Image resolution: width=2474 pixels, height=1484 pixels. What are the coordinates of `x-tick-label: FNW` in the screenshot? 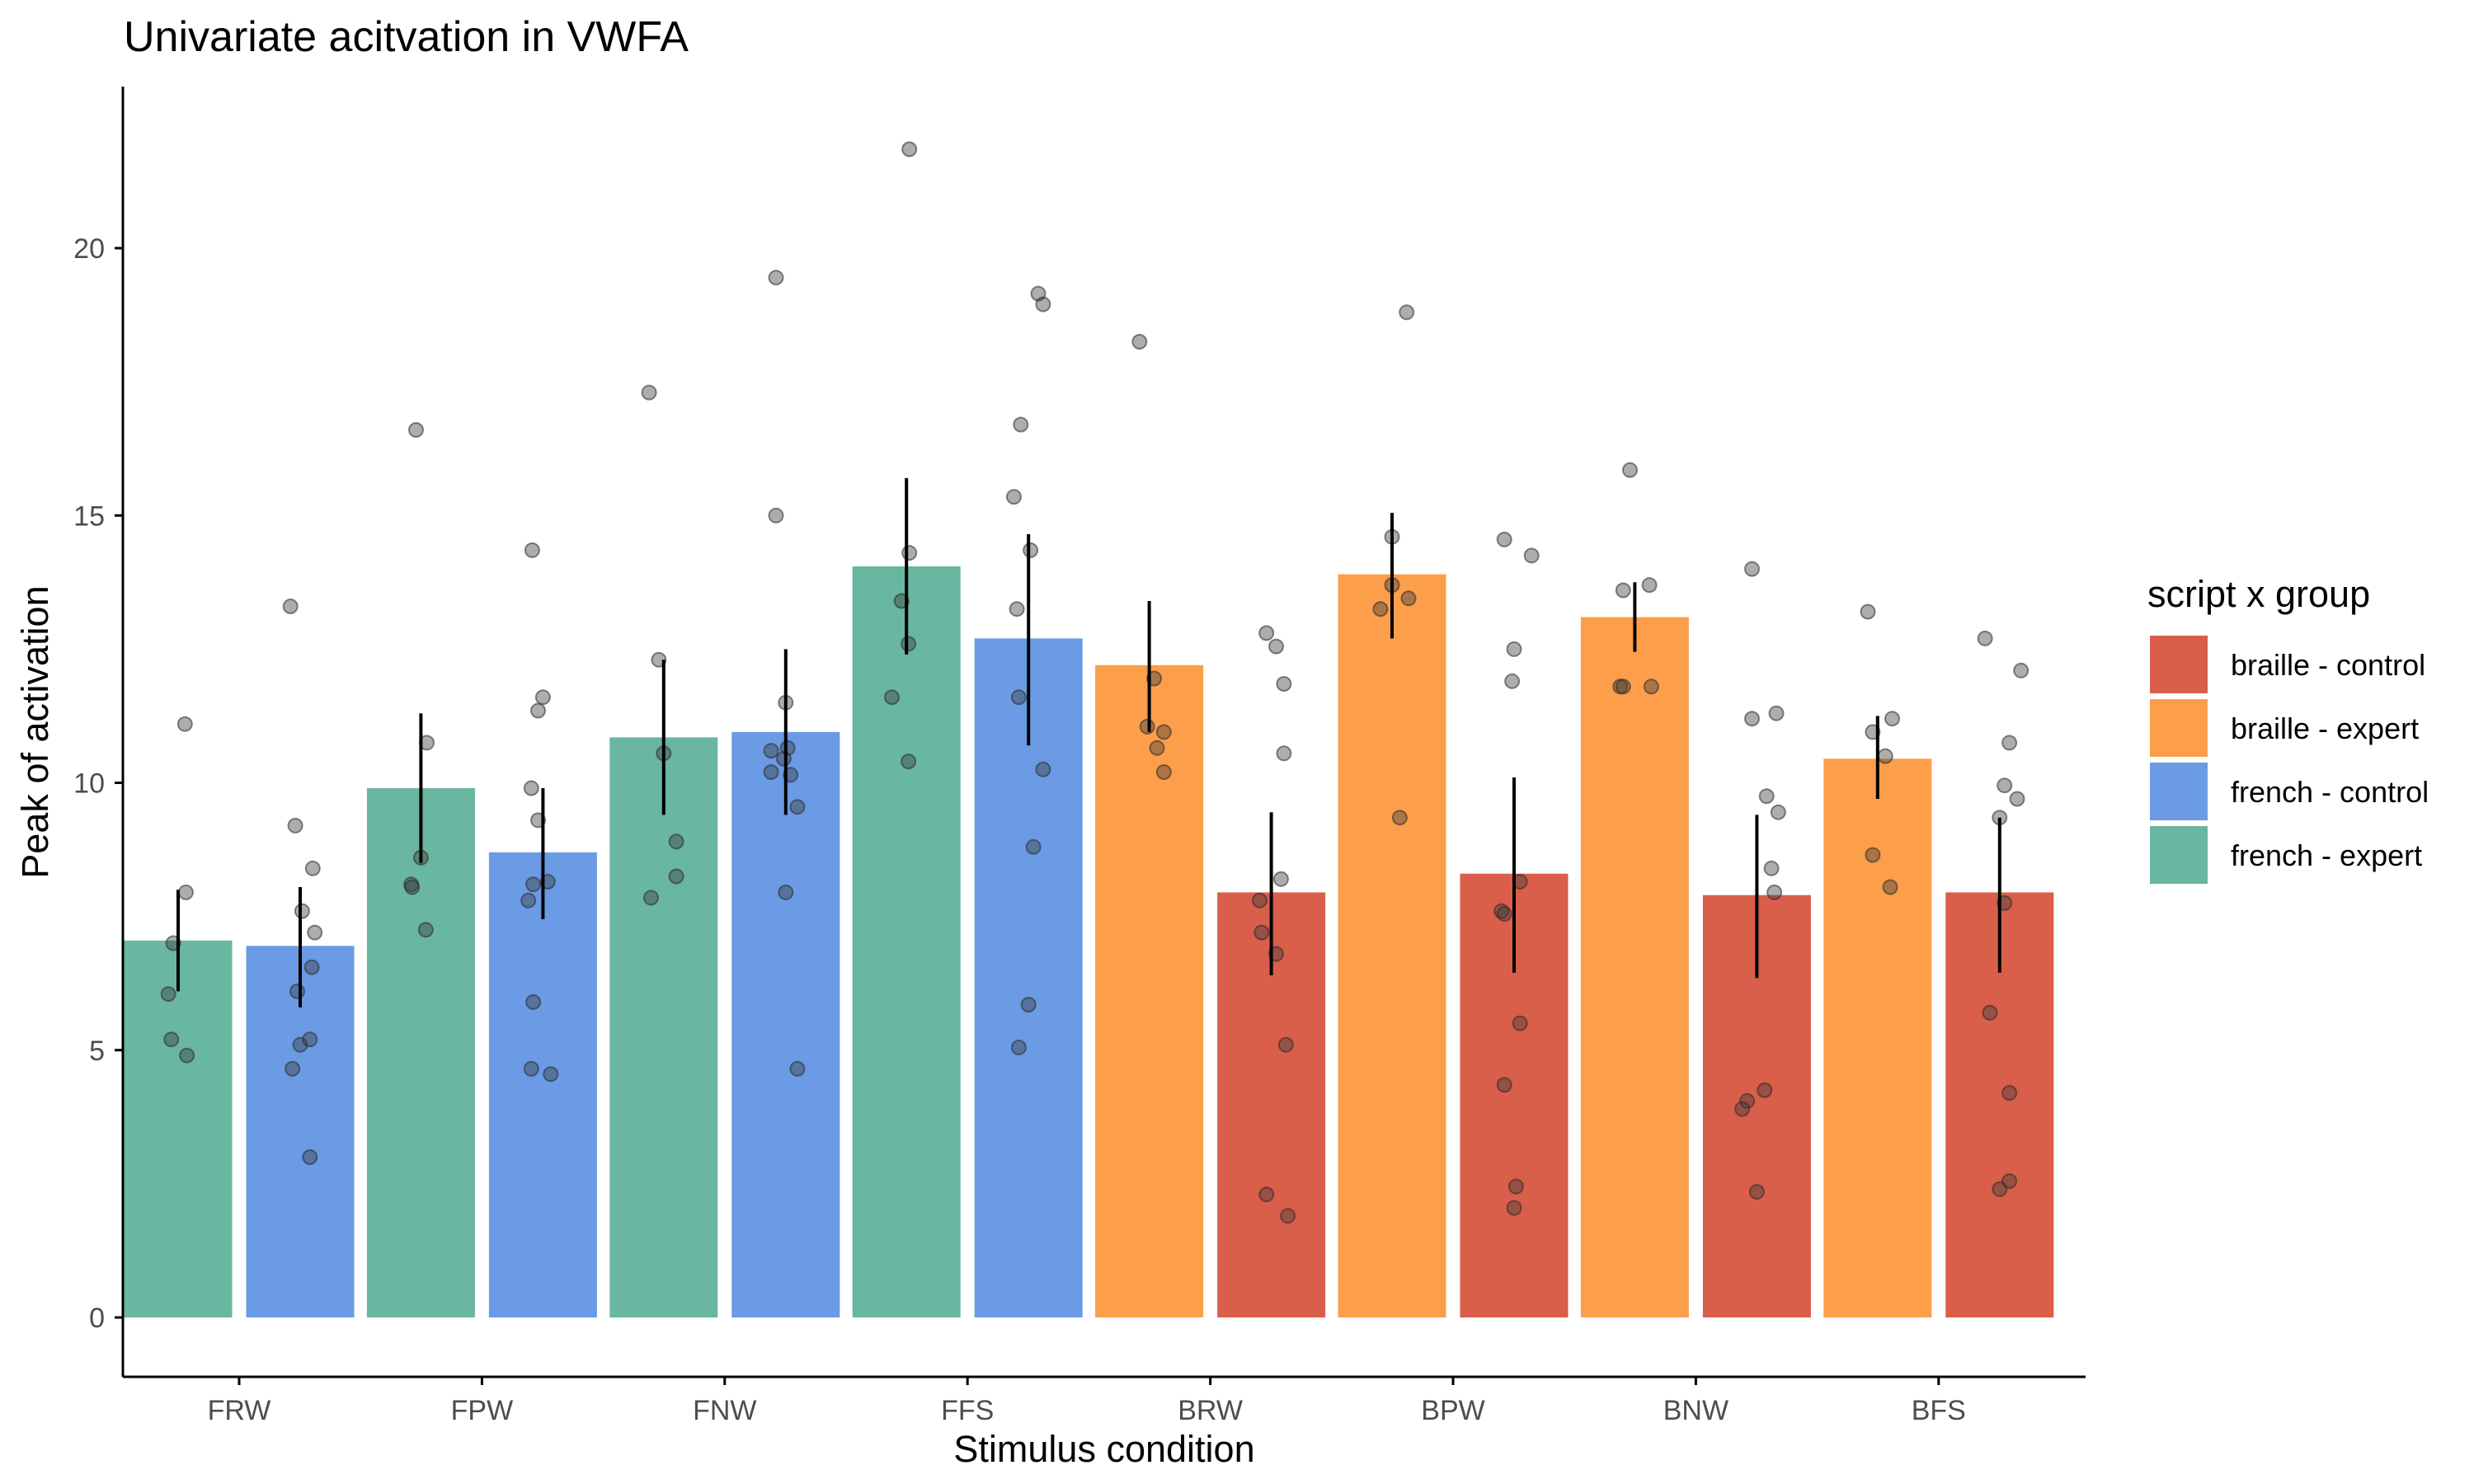 It's located at (724, 1410).